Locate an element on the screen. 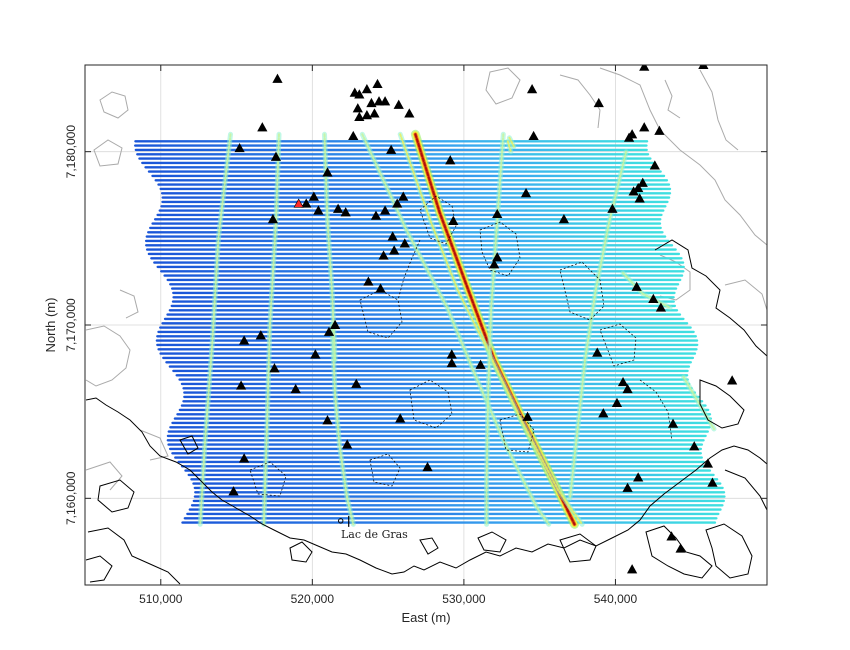 The image size is (850, 650). highlight-marker is located at coordinates (298, 203).